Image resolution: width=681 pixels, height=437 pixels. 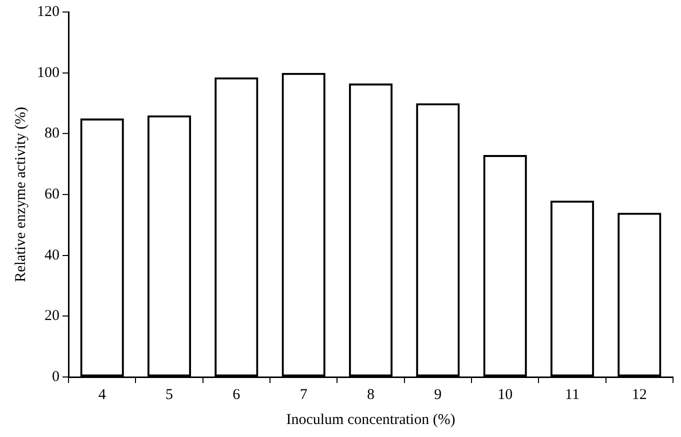 What do you see at coordinates (236, 394) in the screenshot?
I see `x-tick-label: 6` at bounding box center [236, 394].